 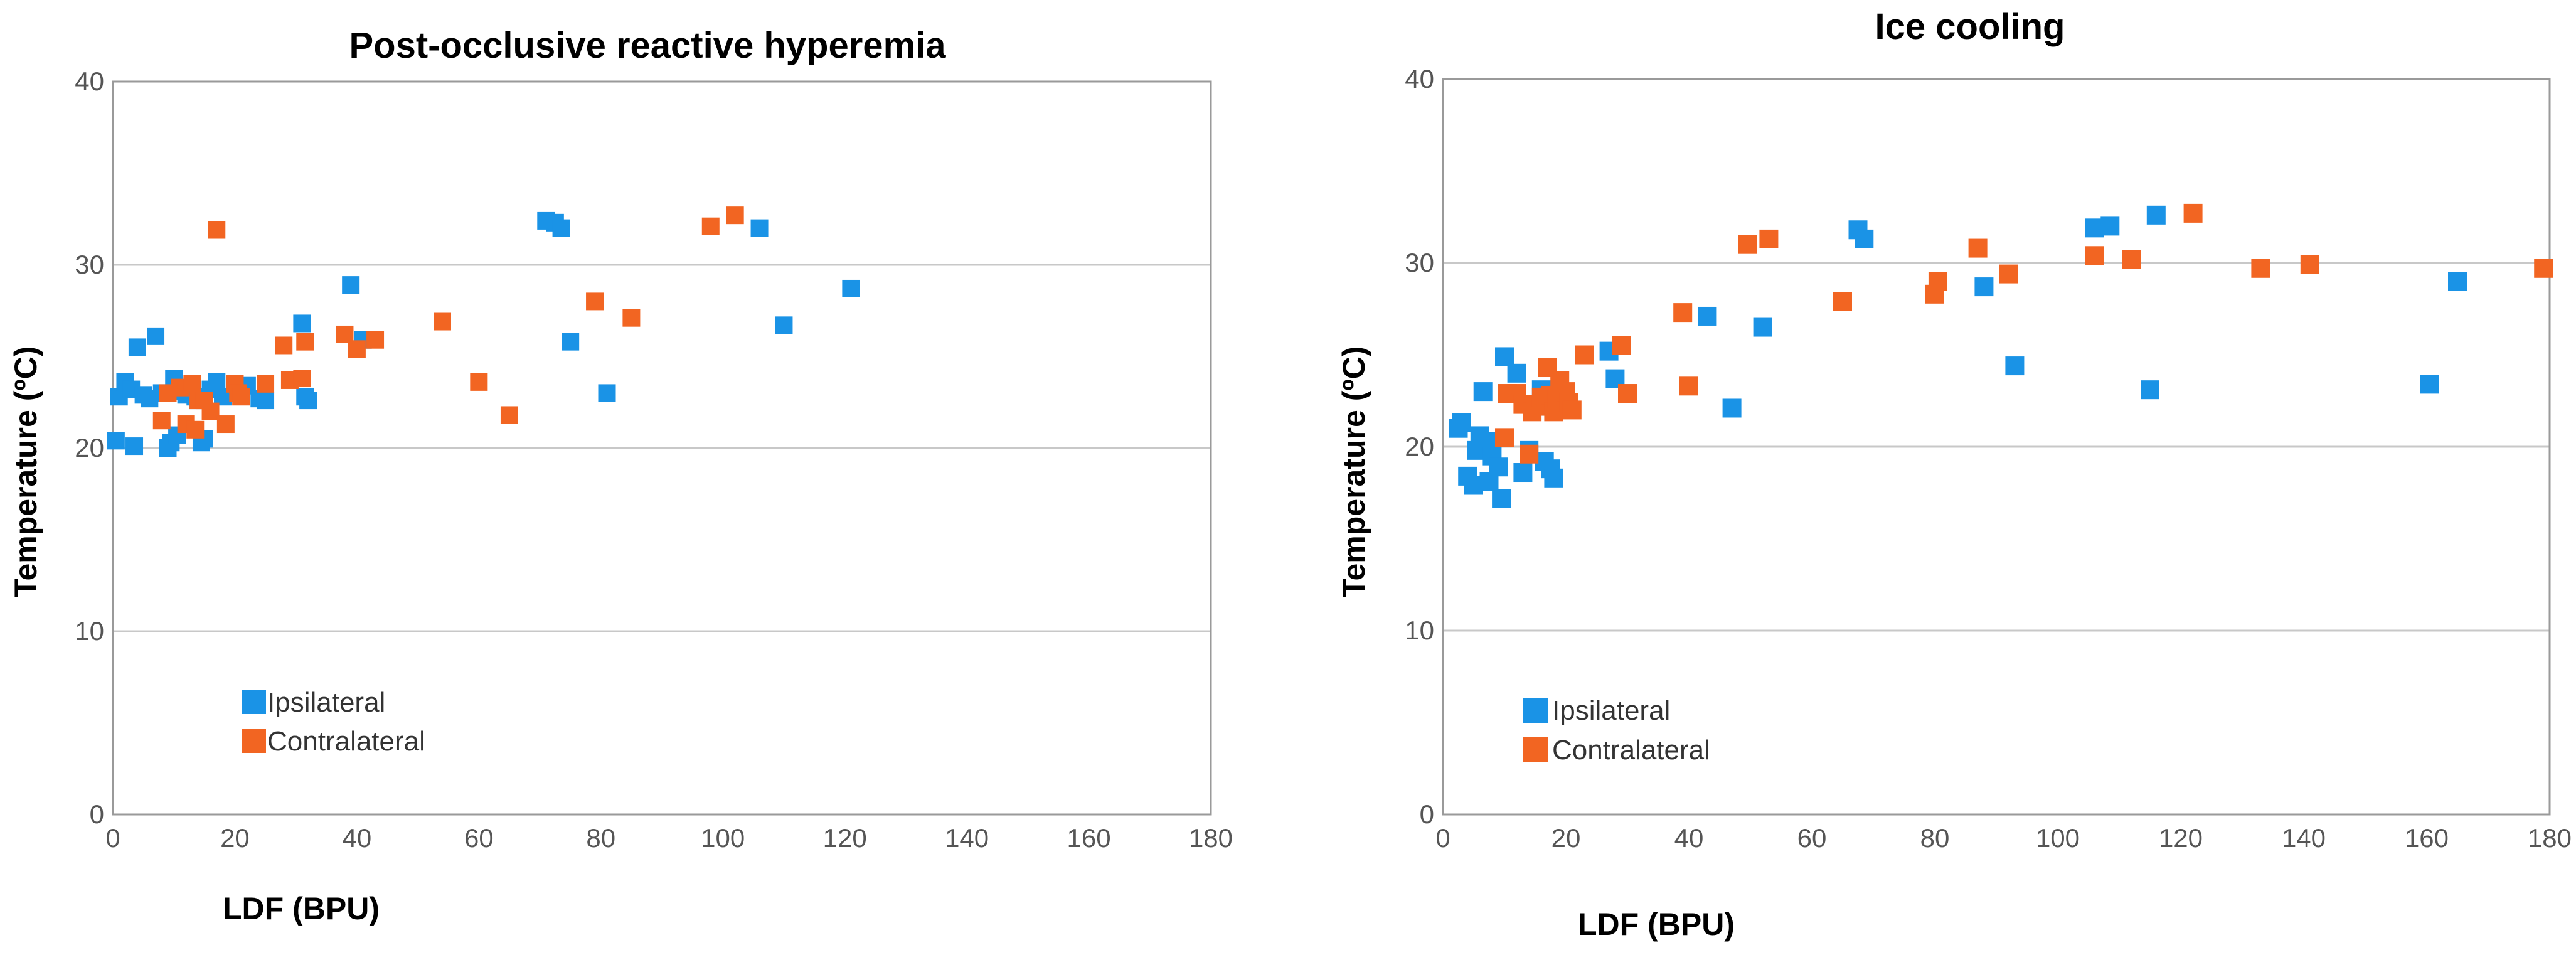 What do you see at coordinates (1689, 838) in the screenshot?
I see `x-tick-label: 40` at bounding box center [1689, 838].